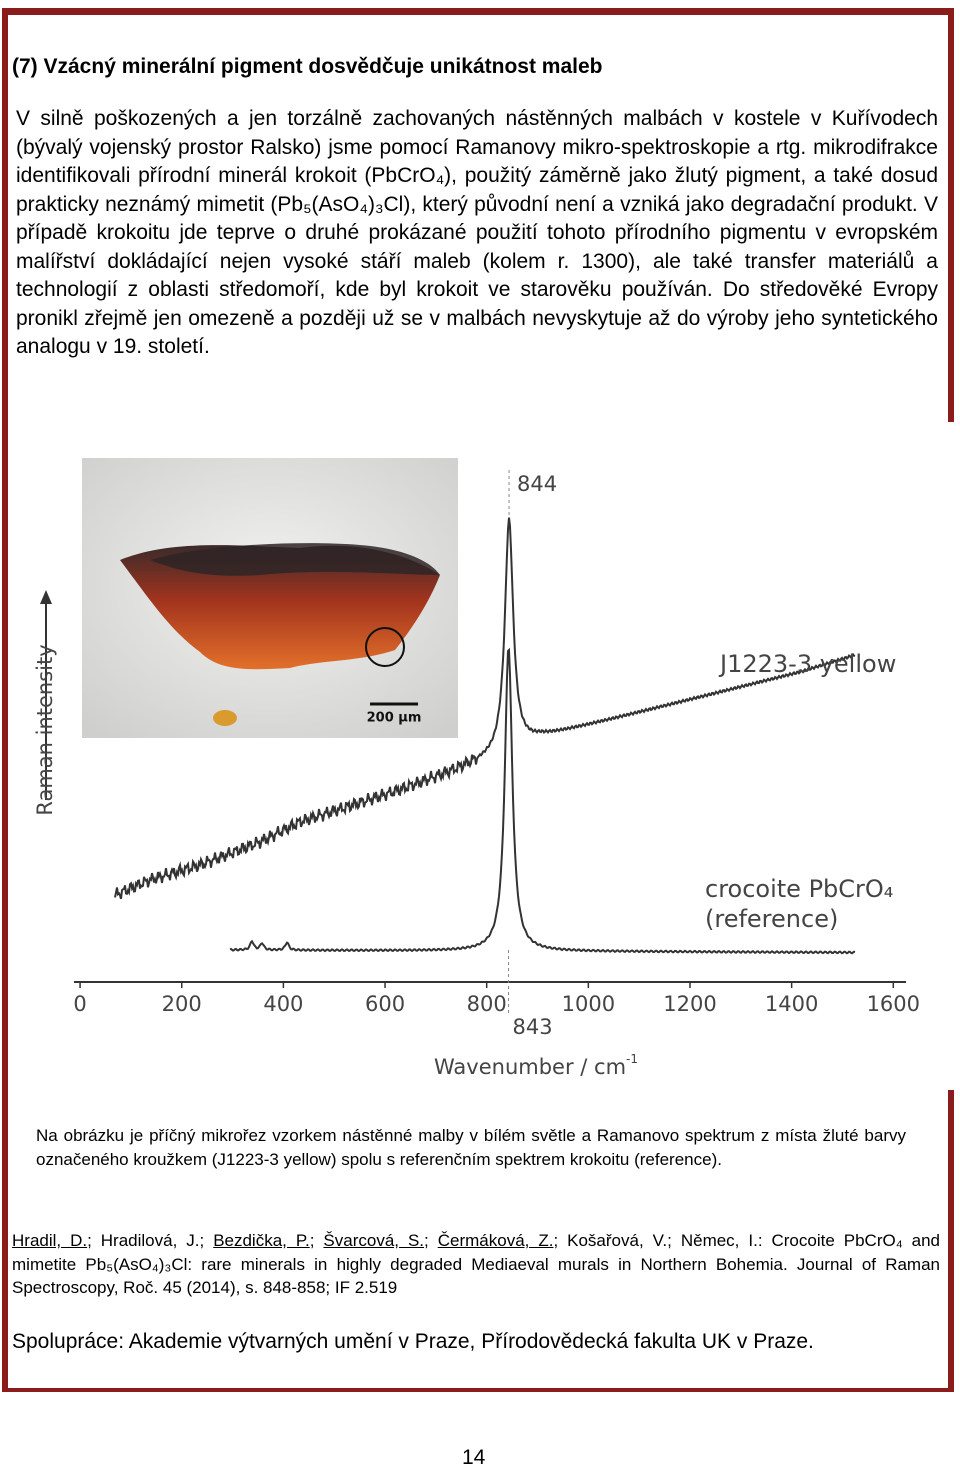 The height and width of the screenshot is (1470, 960). I want to click on yellow-grain, so click(225, 718).